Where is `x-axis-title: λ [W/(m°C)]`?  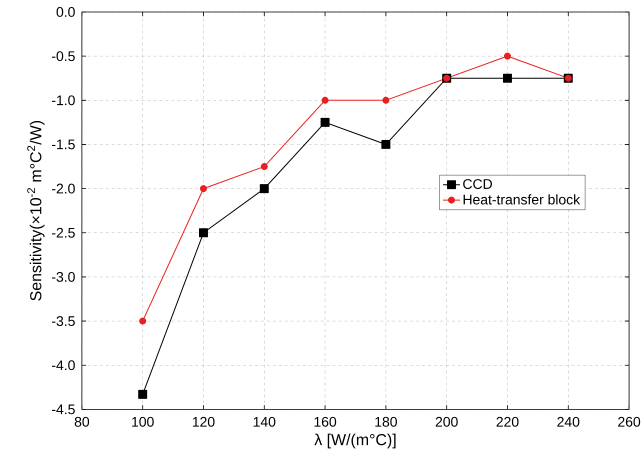 x-axis-title: λ [W/(m°C)] is located at coordinates (355, 440).